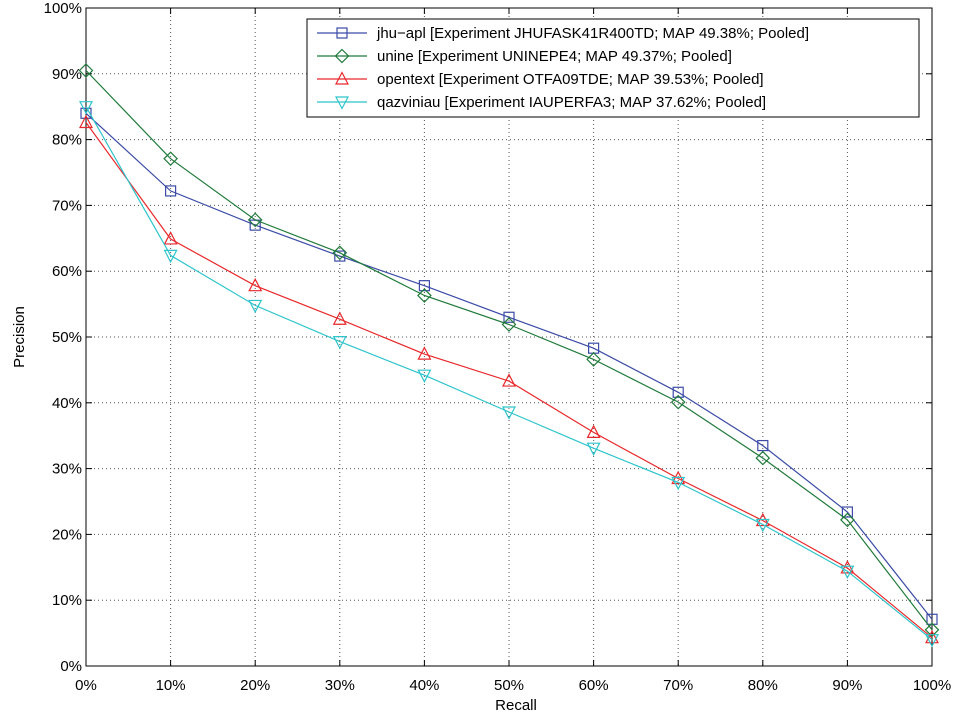 Image resolution: width=955 pixels, height=720 pixels. I want to click on x-tick-label: 40%, so click(424, 685).